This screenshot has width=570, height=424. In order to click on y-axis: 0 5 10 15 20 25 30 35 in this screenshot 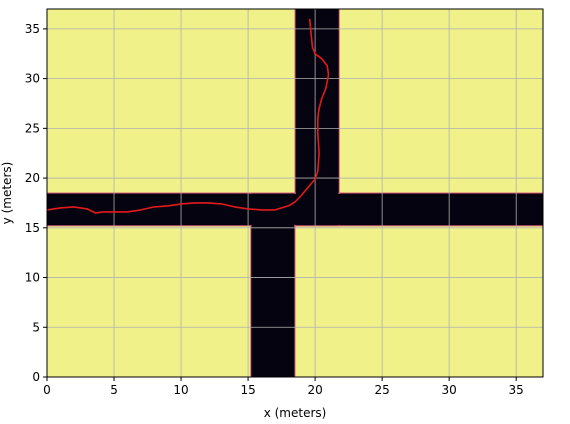, I will do `click(36, 203)`.